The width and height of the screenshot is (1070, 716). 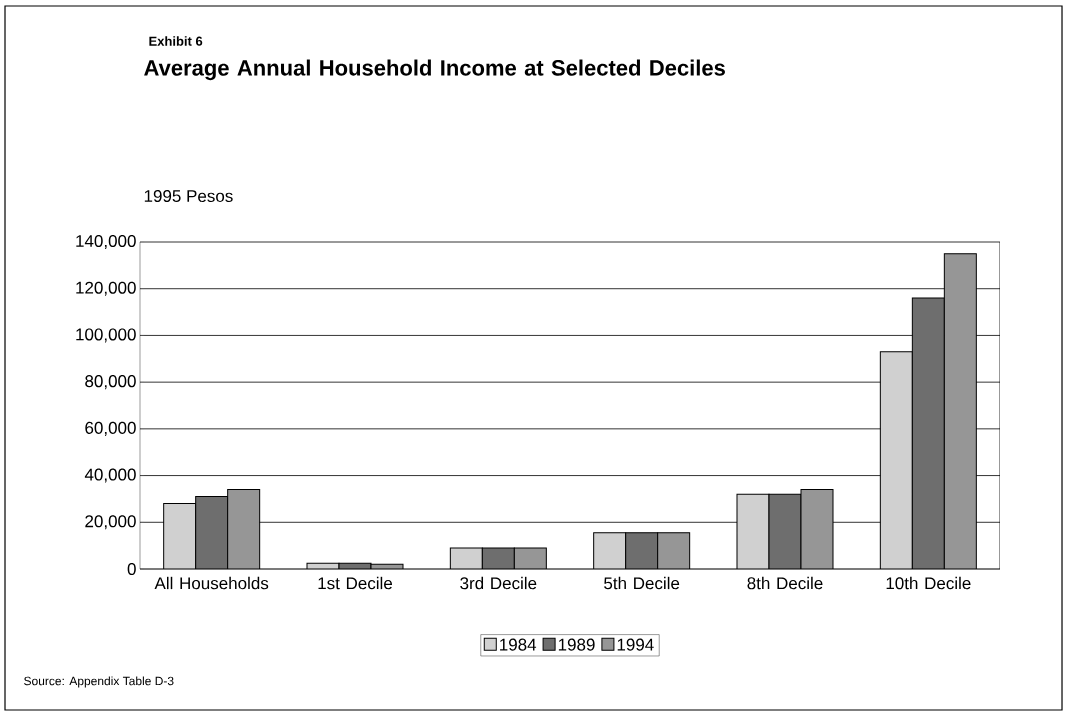 What do you see at coordinates (110, 382) in the screenshot?
I see `y-tick-label: 80,000` at bounding box center [110, 382].